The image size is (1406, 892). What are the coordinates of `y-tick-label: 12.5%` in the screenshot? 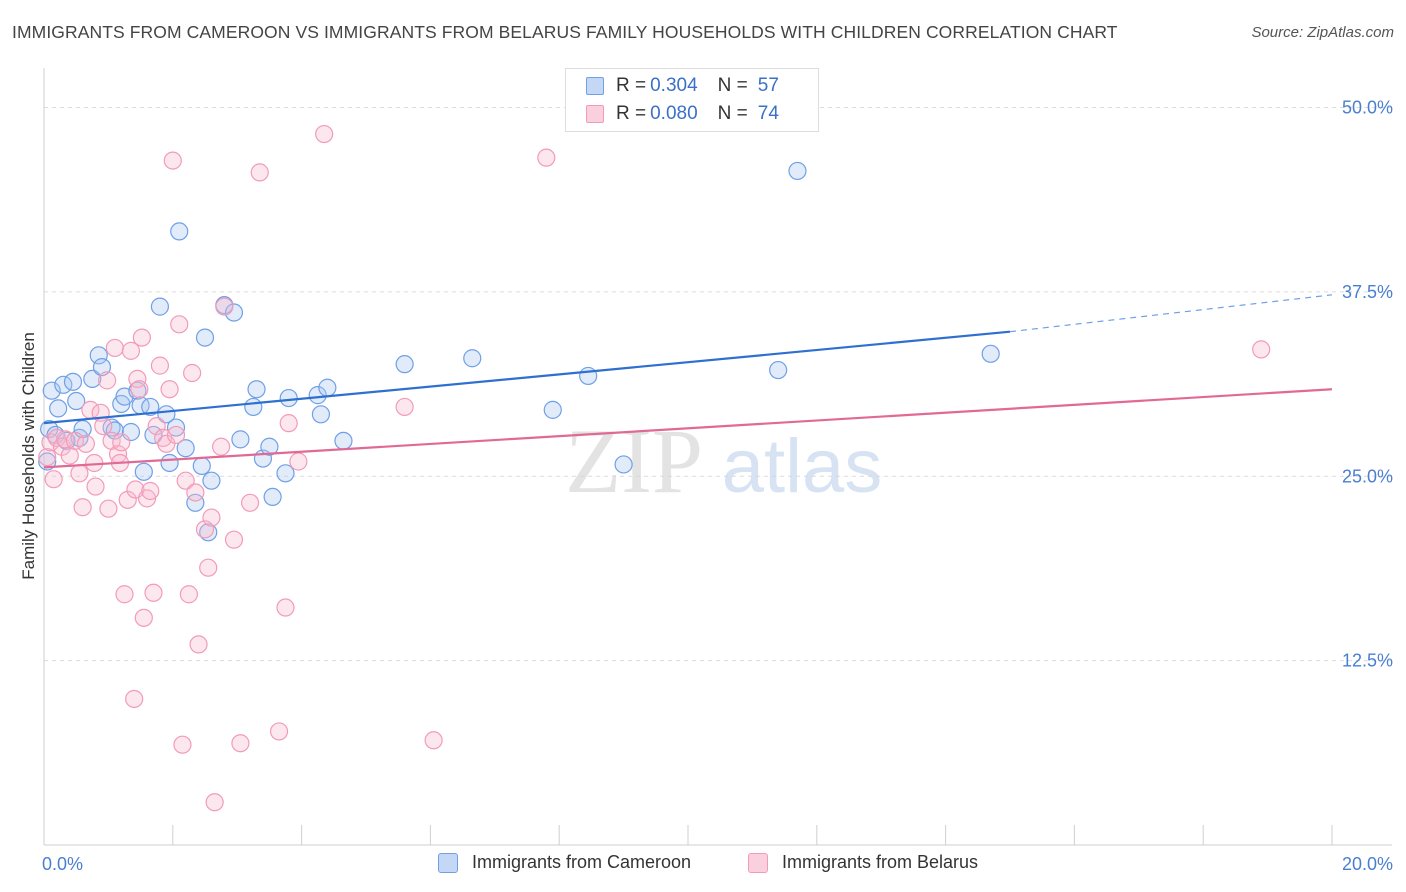 It's located at (1367, 661).